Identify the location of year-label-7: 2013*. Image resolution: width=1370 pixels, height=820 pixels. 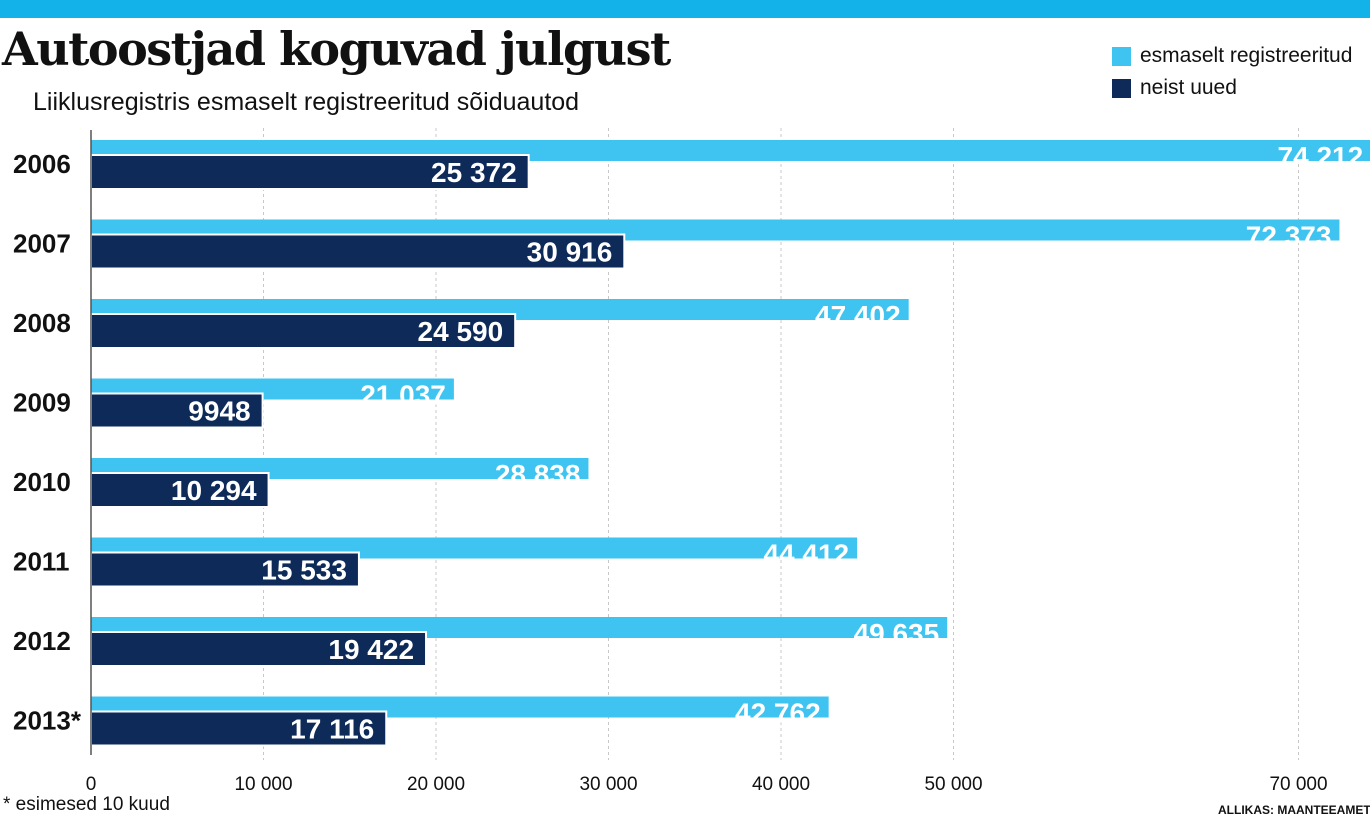
(47, 721).